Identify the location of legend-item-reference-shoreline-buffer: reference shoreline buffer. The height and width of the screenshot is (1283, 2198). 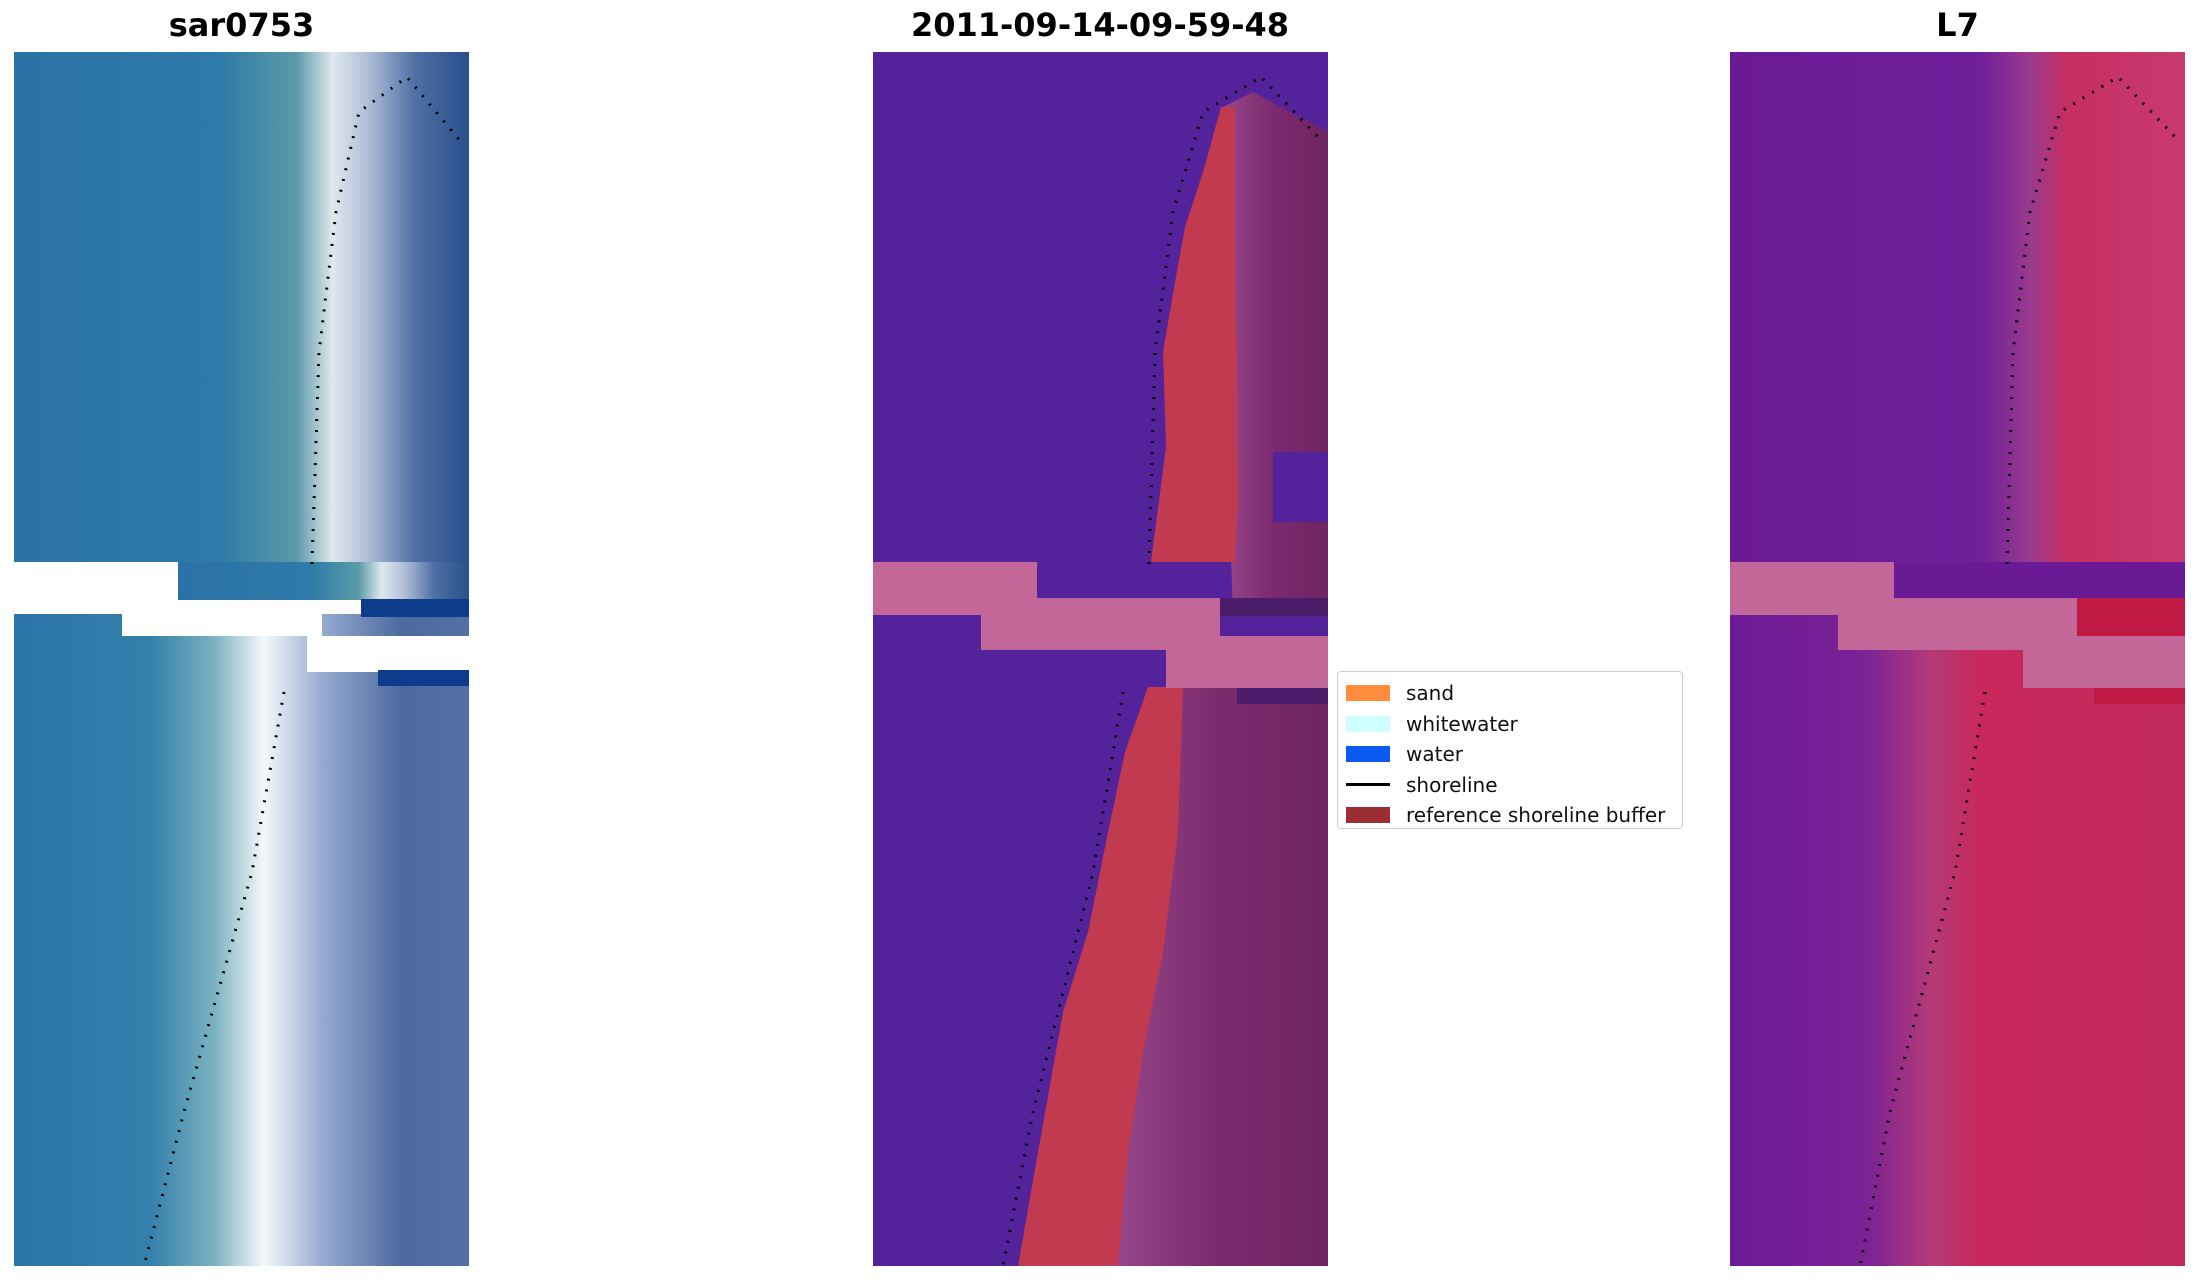
(1510, 815).